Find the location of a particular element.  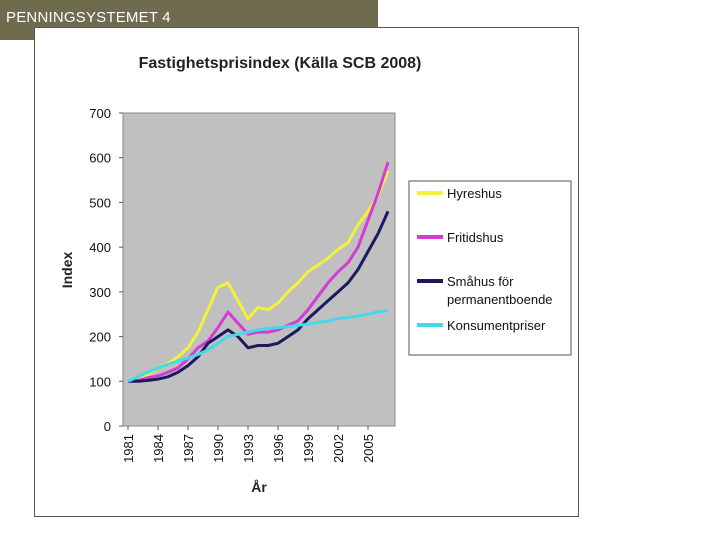

y-tick-label: 100 is located at coordinates (100, 381).